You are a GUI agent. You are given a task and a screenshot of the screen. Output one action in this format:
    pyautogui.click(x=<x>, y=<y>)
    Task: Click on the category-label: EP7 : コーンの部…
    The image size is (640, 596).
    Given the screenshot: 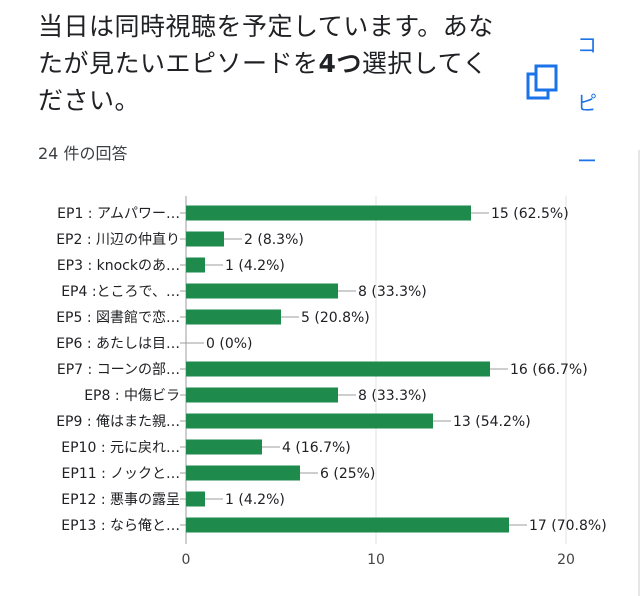 What is the action you would take?
    pyautogui.click(x=118, y=370)
    